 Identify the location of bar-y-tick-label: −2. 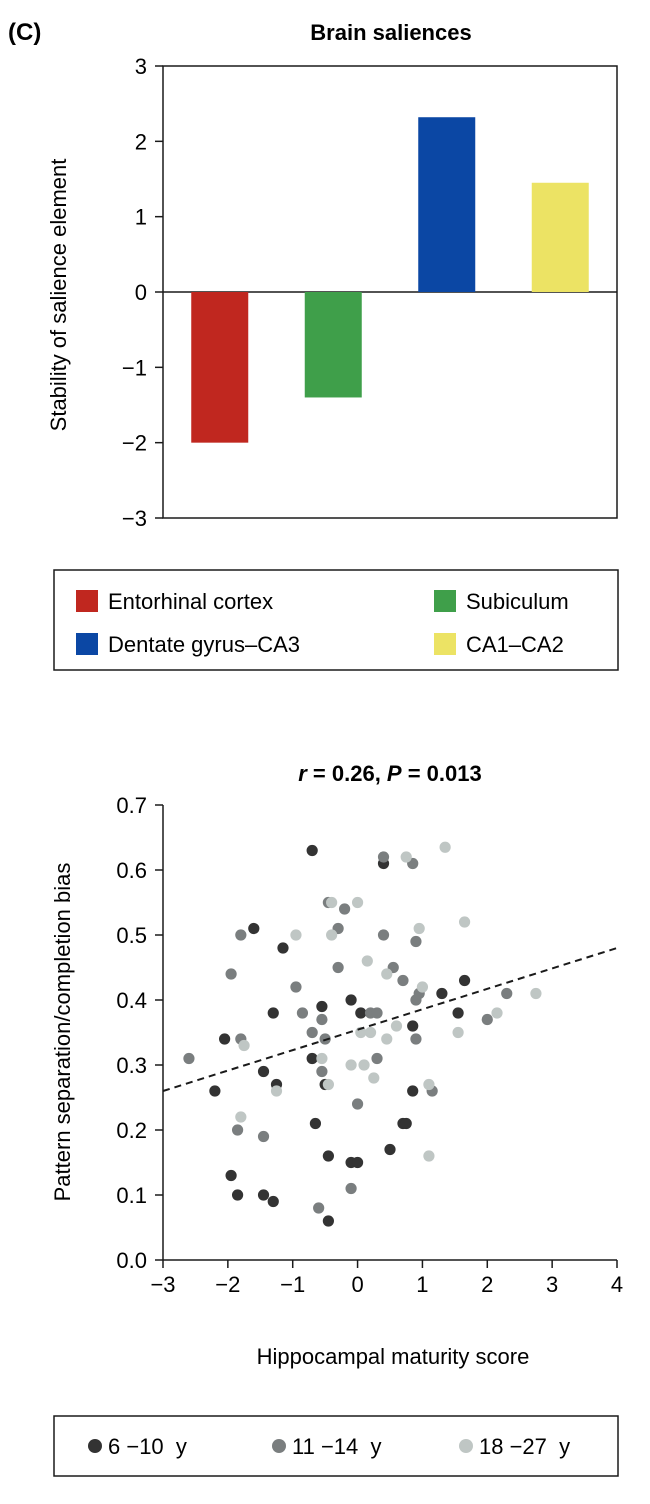
(134, 443).